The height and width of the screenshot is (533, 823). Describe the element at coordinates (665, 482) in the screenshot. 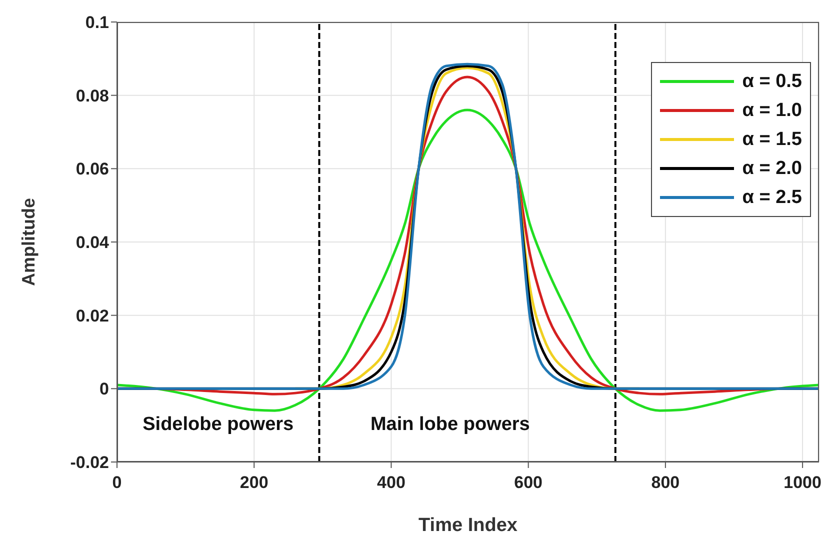

I see `x-tick-label: 800` at that location.